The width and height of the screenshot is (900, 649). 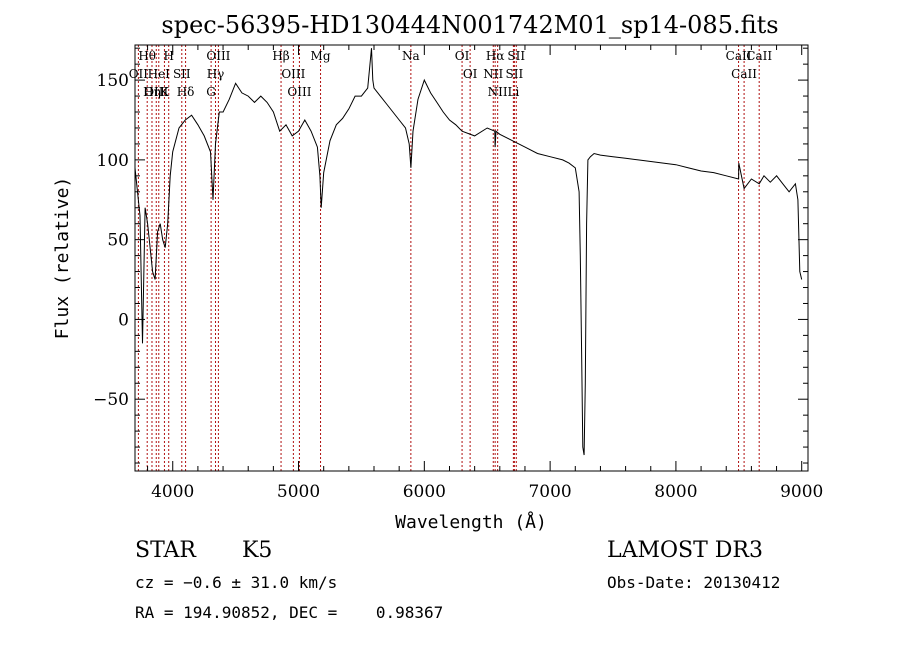 What do you see at coordinates (152, 92) in the screenshot?
I see `emission-line-label: Hη` at bounding box center [152, 92].